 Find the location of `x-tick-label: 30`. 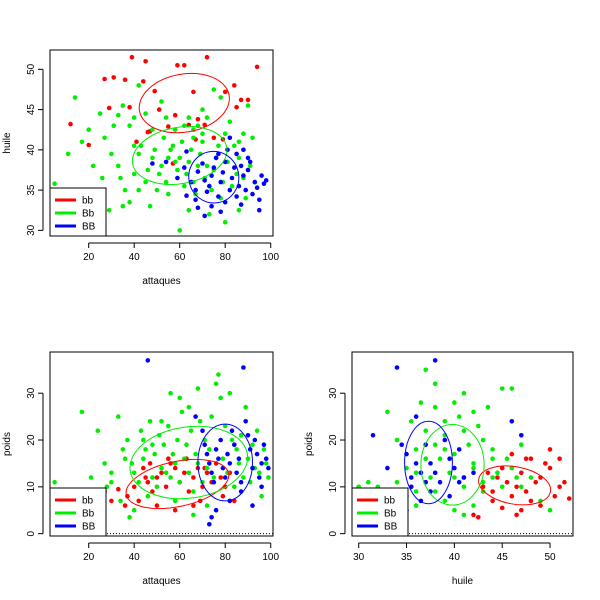

x-tick-label: 30 is located at coordinates (359, 557).